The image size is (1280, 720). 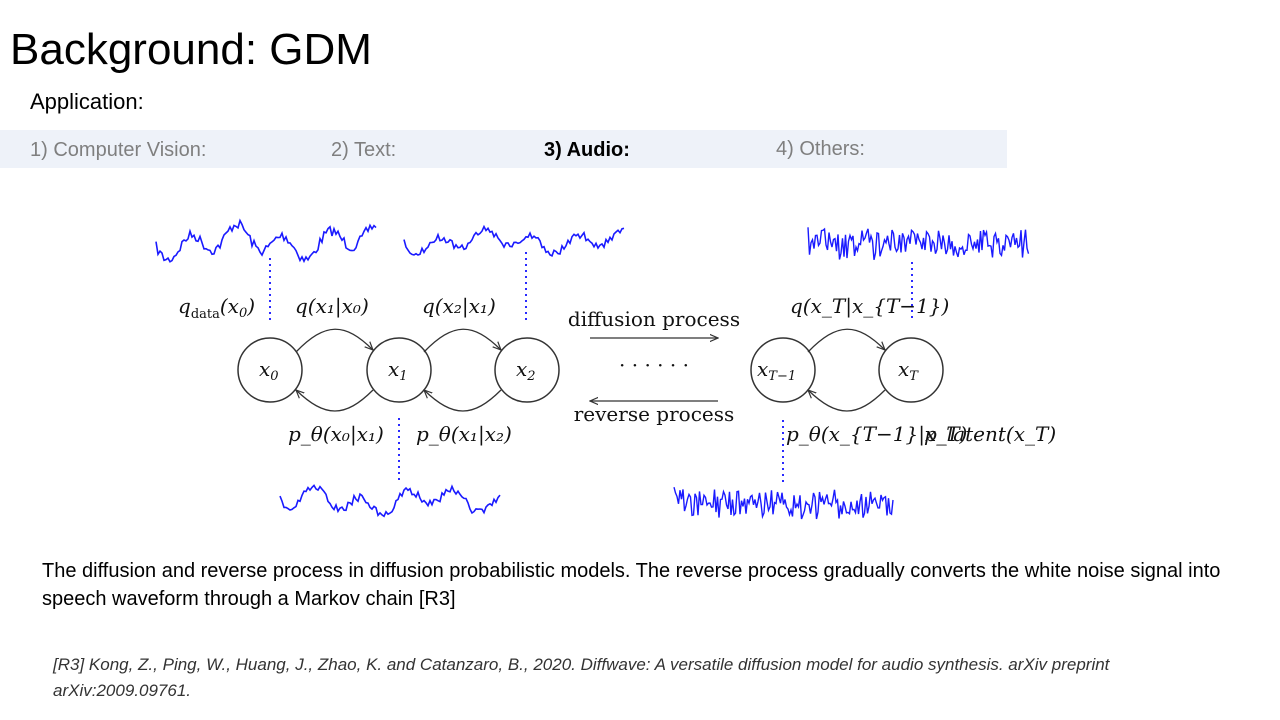 What do you see at coordinates (908, 370) in the screenshot?
I see `svg-text: xT` at bounding box center [908, 370].